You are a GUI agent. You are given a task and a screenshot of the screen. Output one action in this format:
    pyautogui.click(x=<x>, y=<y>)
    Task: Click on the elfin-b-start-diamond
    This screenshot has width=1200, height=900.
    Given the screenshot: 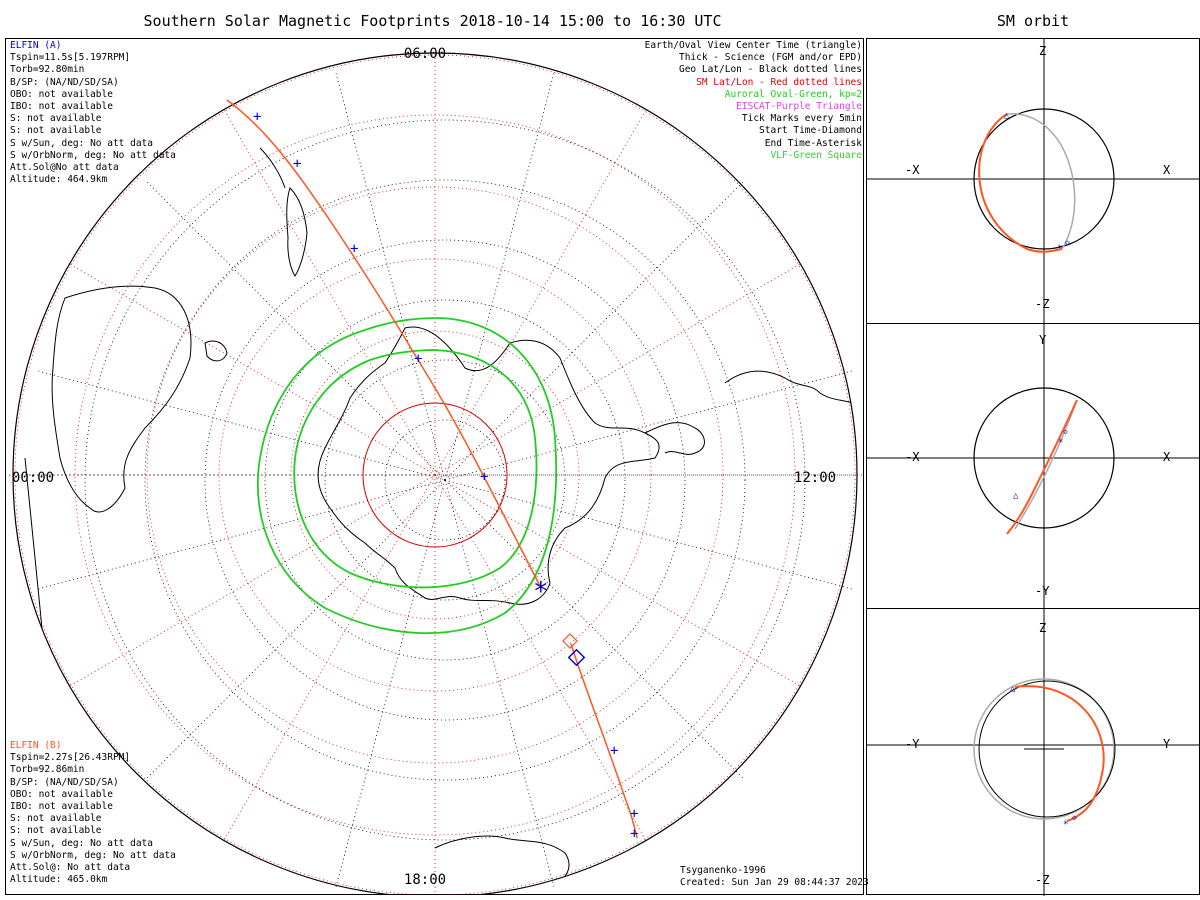 What is the action you would take?
    pyautogui.click(x=570, y=641)
    